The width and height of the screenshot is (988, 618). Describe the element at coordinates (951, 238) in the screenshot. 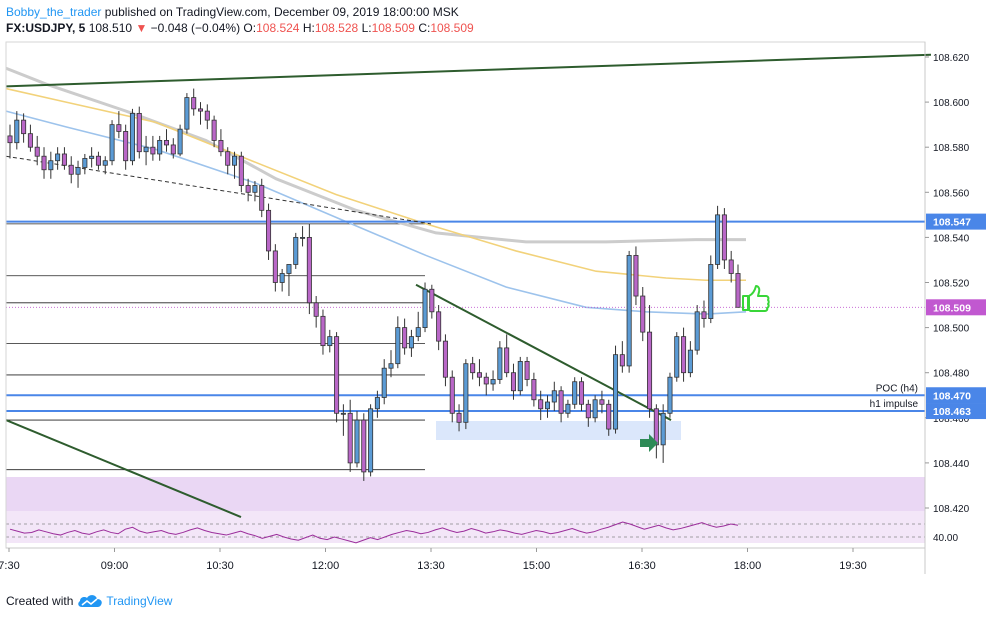

I see `price-tick-label-4: 108.540` at that location.